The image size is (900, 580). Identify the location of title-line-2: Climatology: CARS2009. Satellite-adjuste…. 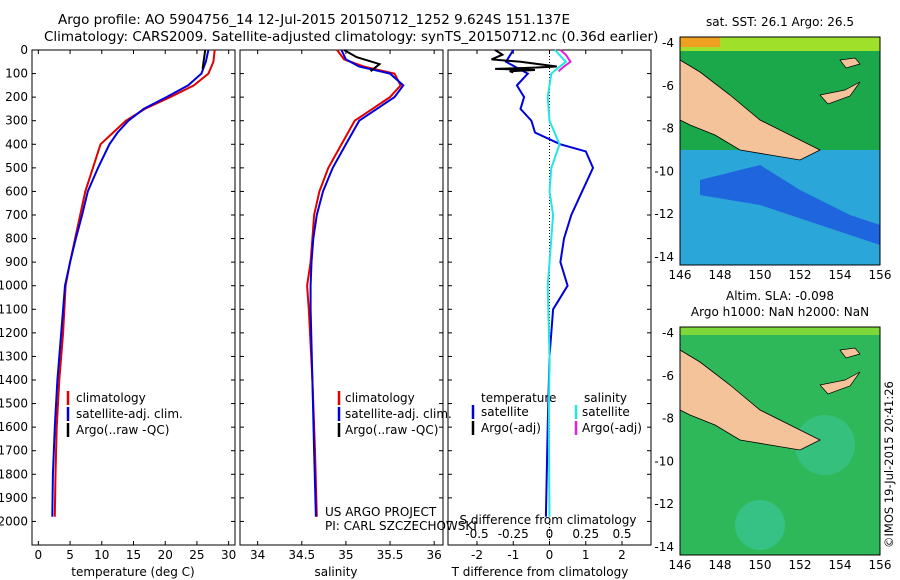
(351, 37).